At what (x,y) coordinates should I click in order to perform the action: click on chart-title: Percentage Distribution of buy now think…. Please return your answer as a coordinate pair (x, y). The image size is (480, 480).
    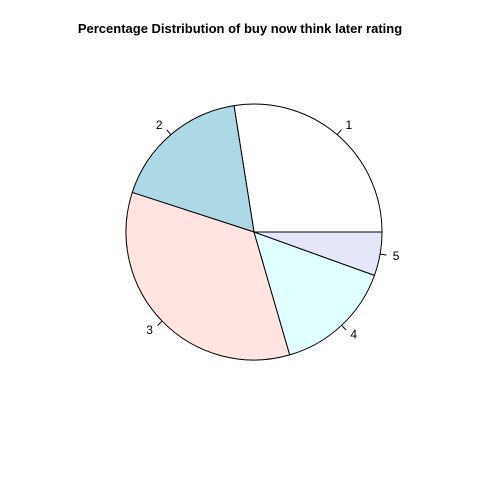
    Looking at the image, I should click on (240, 28).